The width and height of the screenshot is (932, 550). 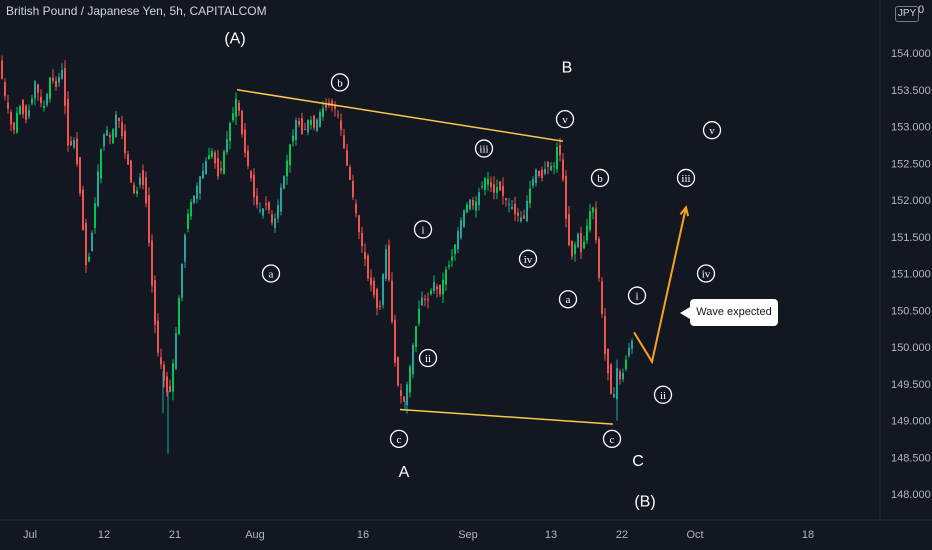 What do you see at coordinates (911, 201) in the screenshot?
I see `y-tick-label: 152.000` at bounding box center [911, 201].